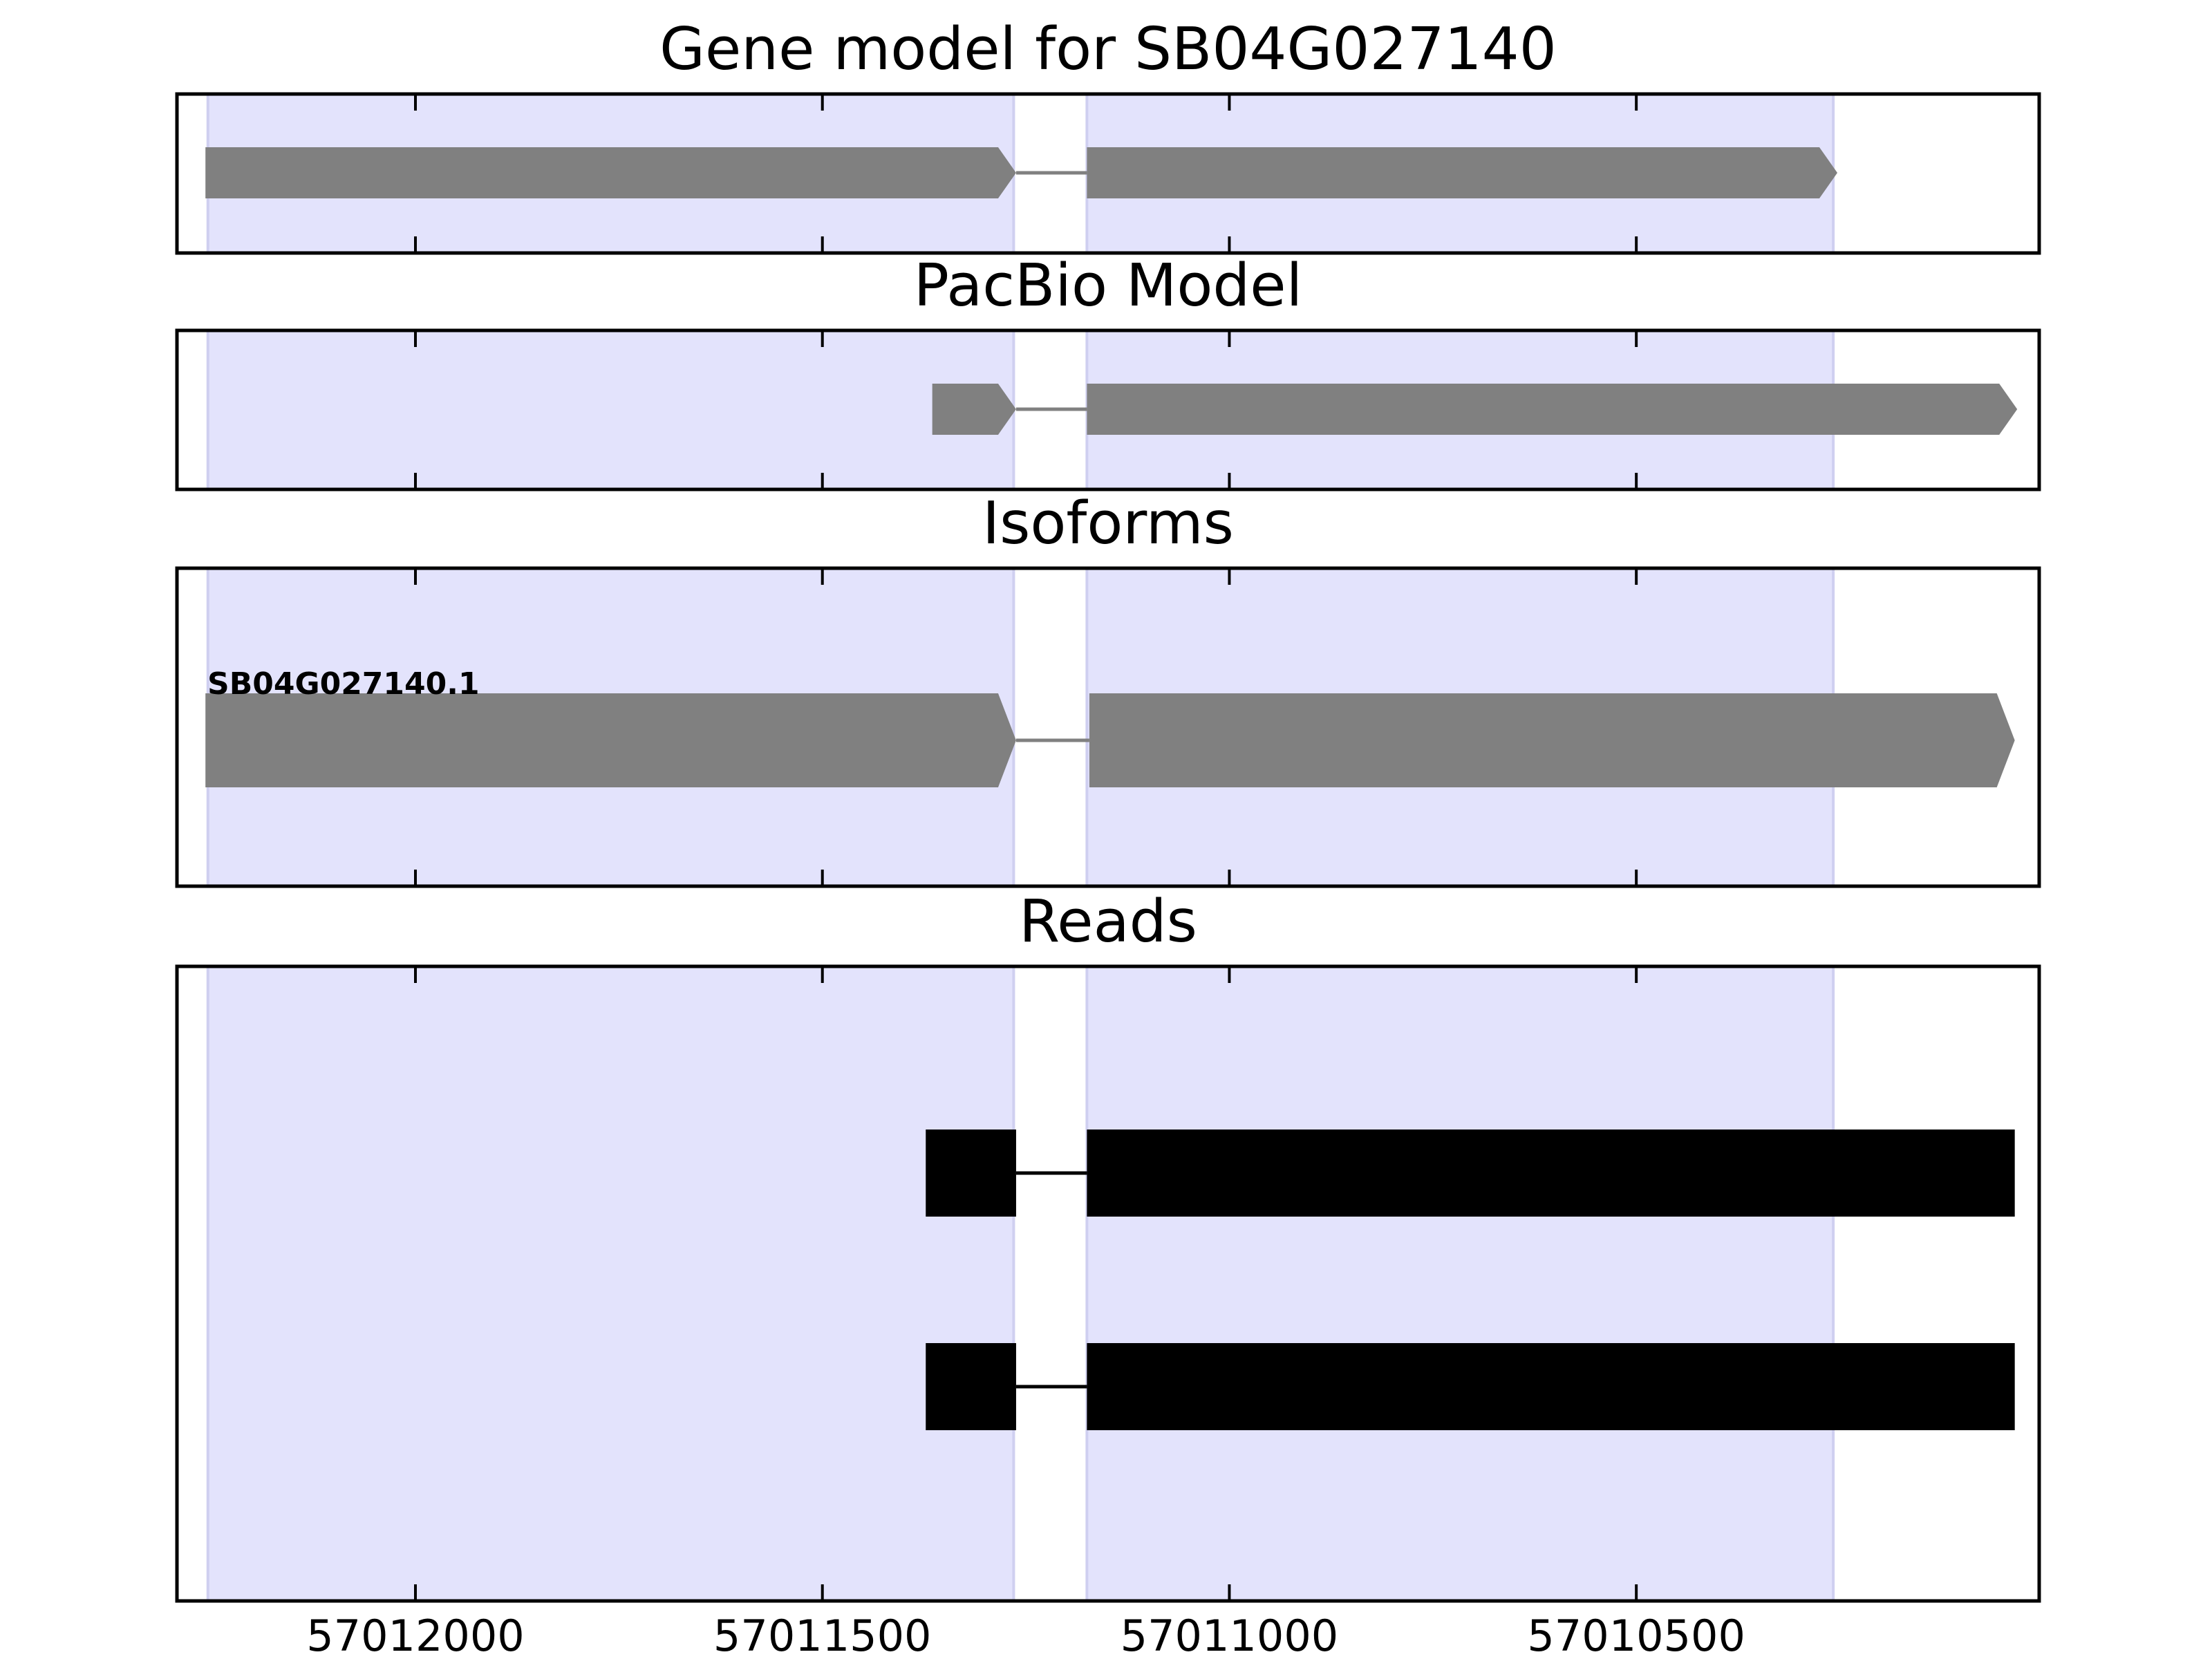  I want to click on isoforms-ticks, so click(1025, 727).